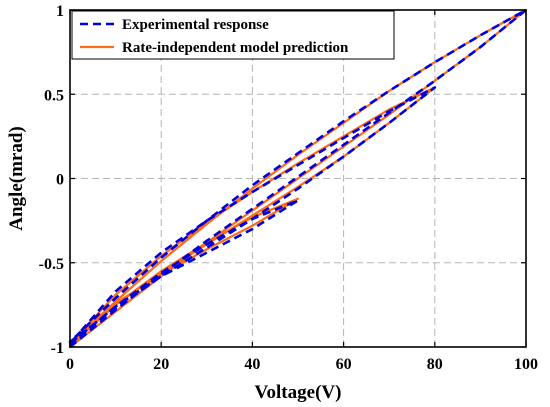 Image resolution: width=550 pixels, height=407 pixels. I want to click on x-tick-label: 20, so click(161, 364).